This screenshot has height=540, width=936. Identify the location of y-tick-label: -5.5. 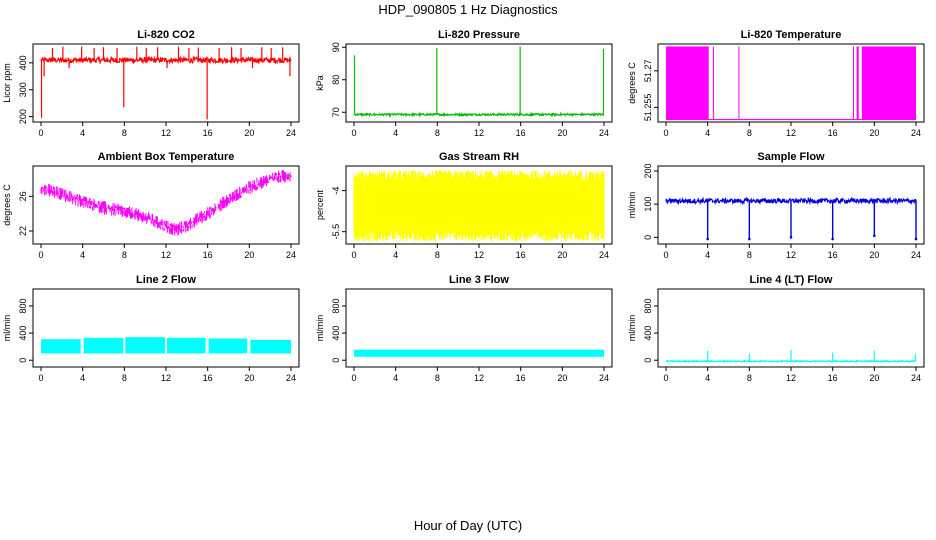
(336, 232).